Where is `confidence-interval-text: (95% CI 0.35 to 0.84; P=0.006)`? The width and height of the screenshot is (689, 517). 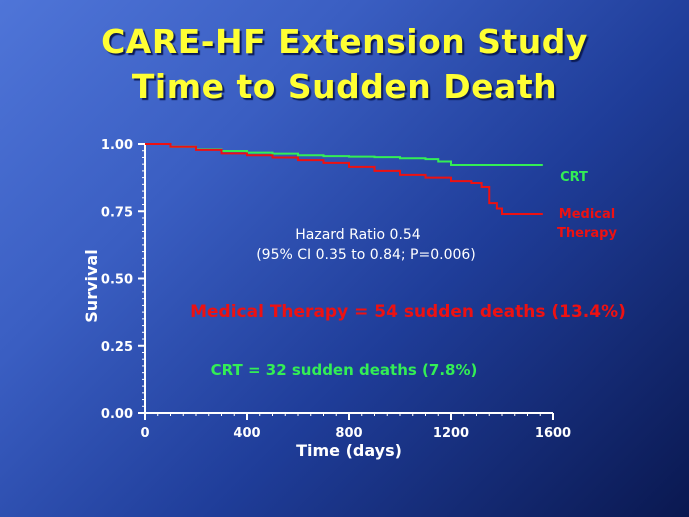 confidence-interval-text: (95% CI 0.35 to 0.84; P=0.006) is located at coordinates (366, 255).